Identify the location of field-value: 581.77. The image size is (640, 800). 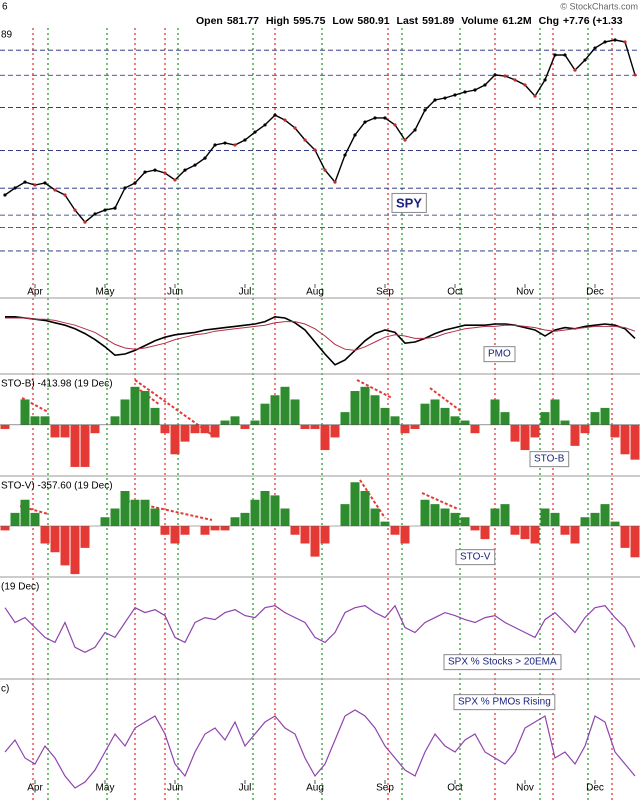
(243, 21).